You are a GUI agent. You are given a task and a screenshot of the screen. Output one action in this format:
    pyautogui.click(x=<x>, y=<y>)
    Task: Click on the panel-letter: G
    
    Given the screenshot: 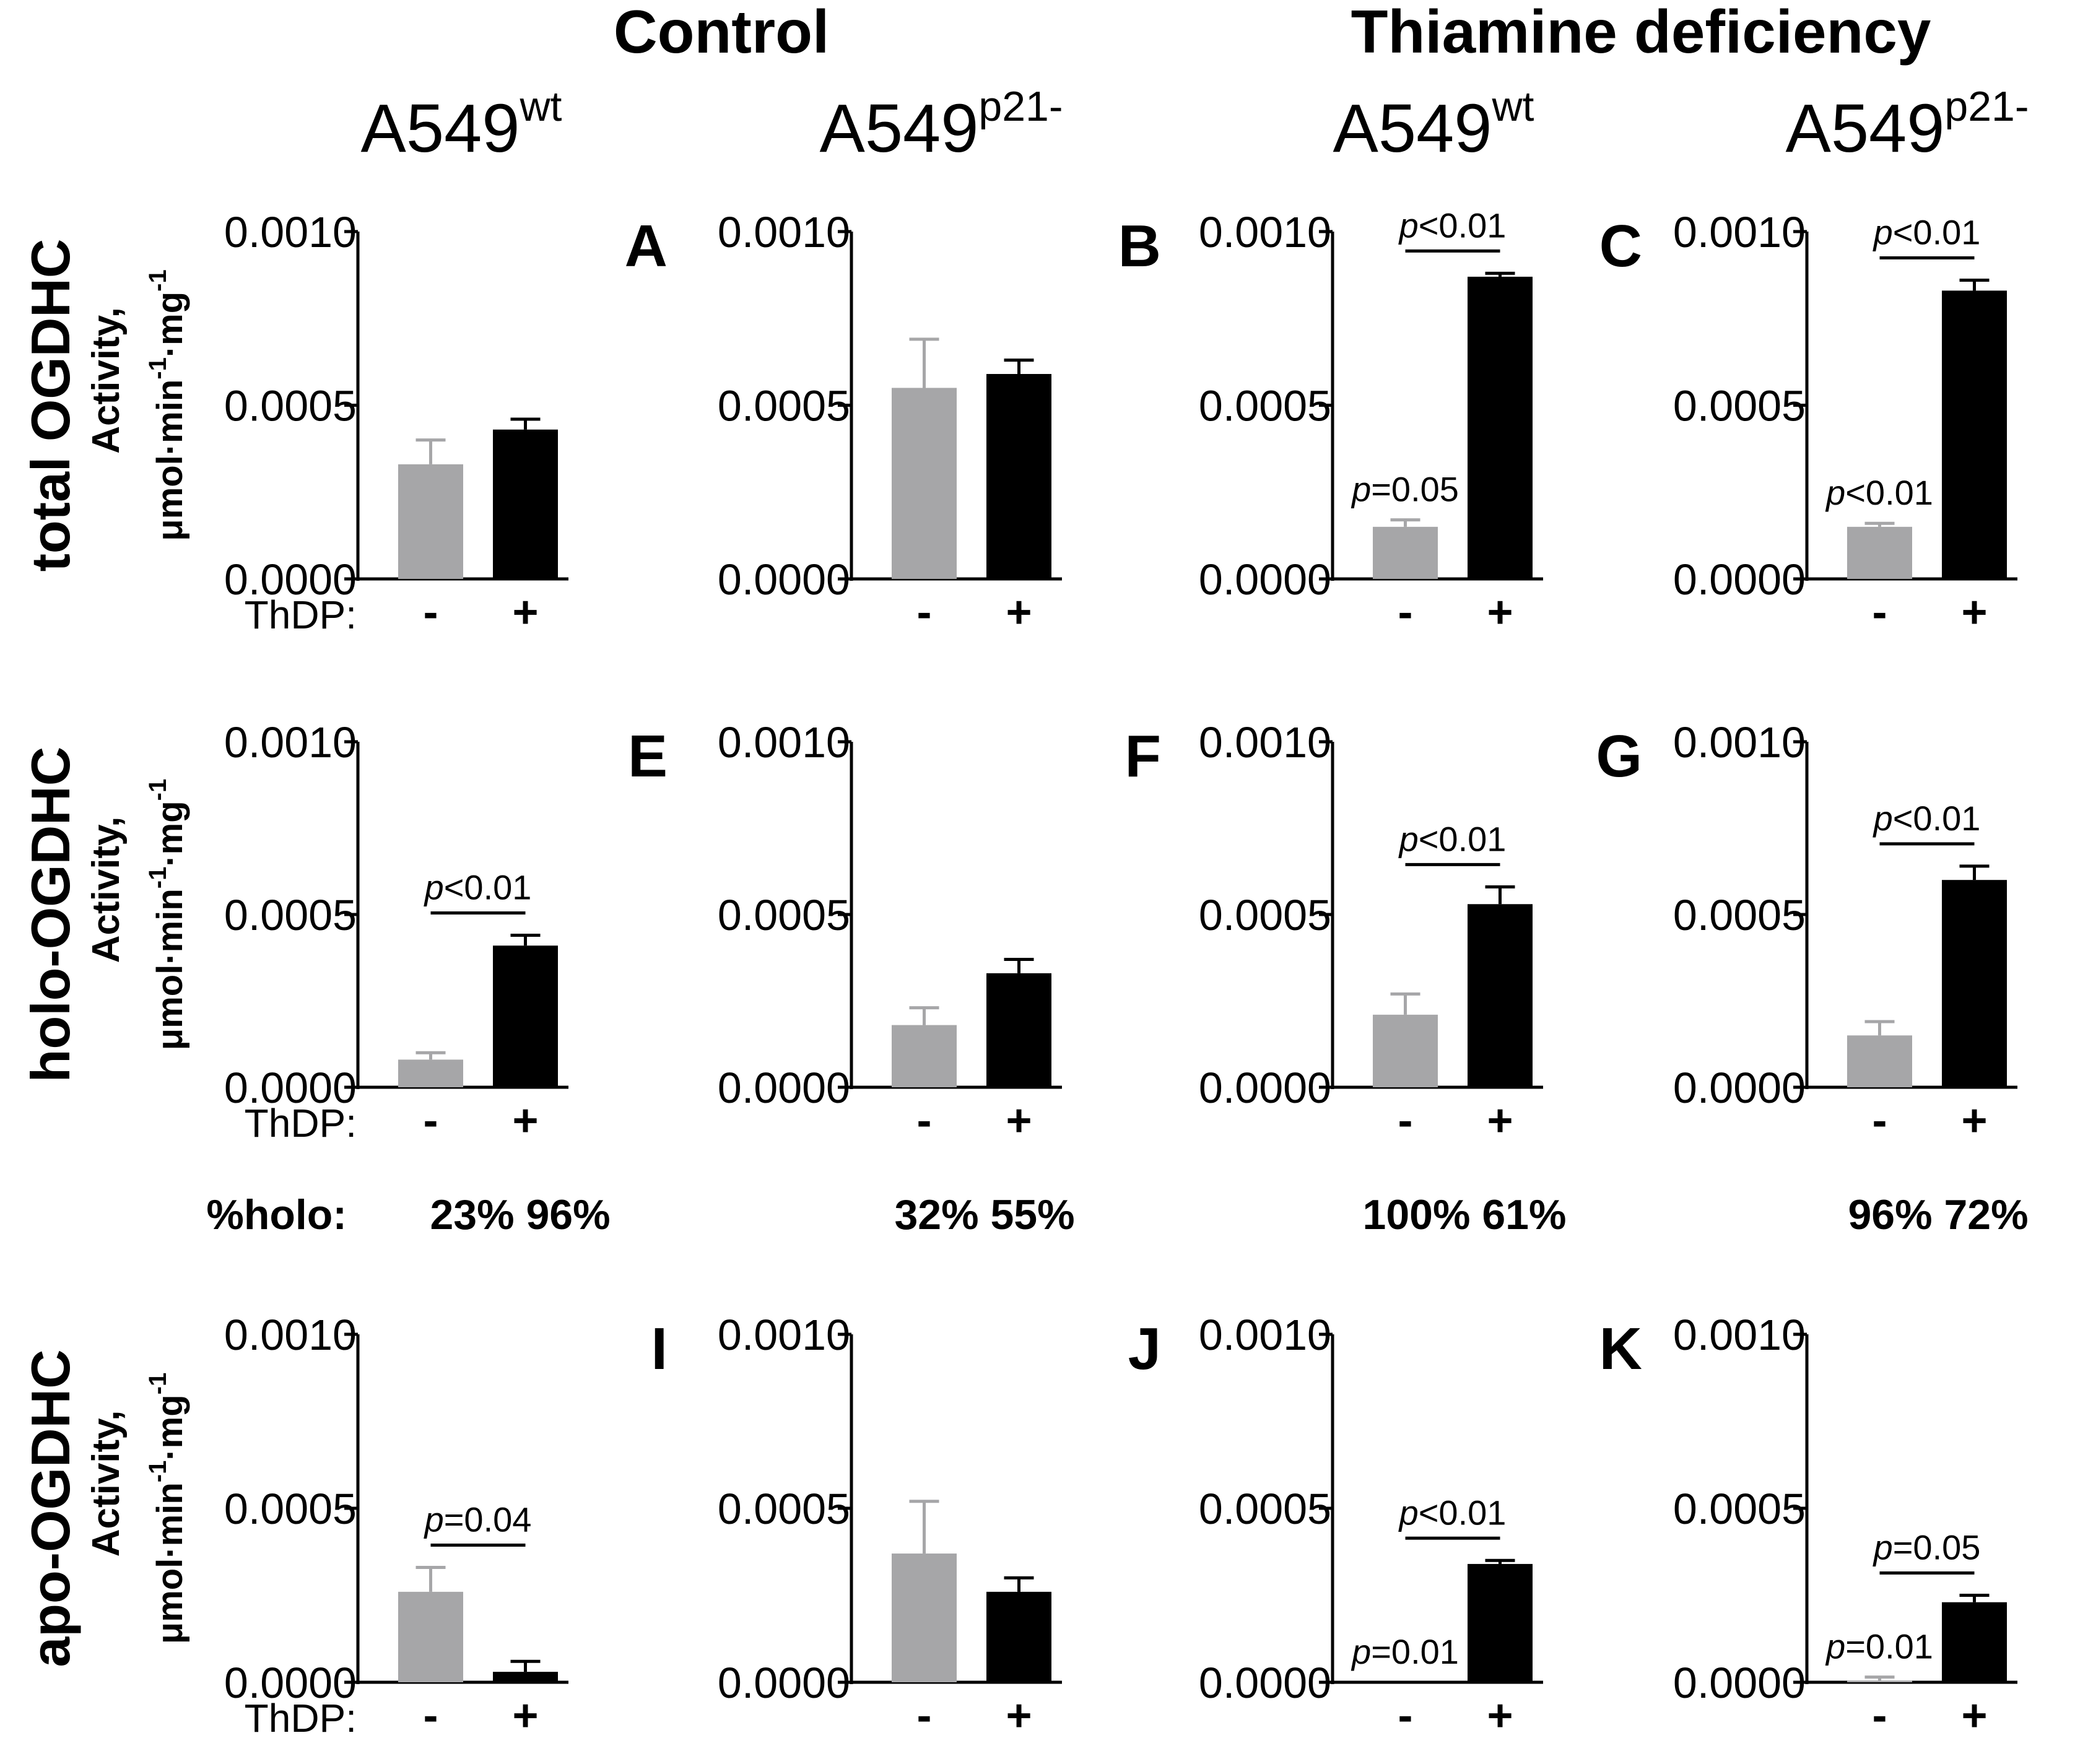 What is the action you would take?
    pyautogui.click(x=1619, y=756)
    